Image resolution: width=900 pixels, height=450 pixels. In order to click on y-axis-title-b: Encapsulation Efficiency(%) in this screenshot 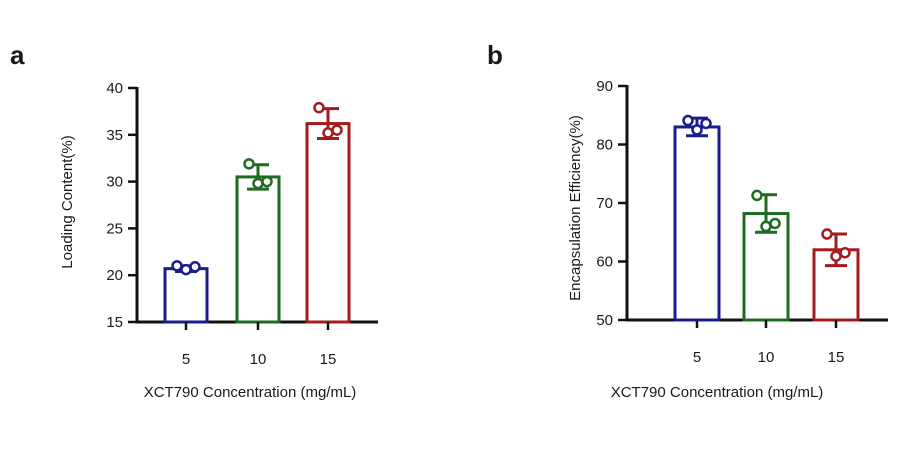, I will do `click(575, 208)`.